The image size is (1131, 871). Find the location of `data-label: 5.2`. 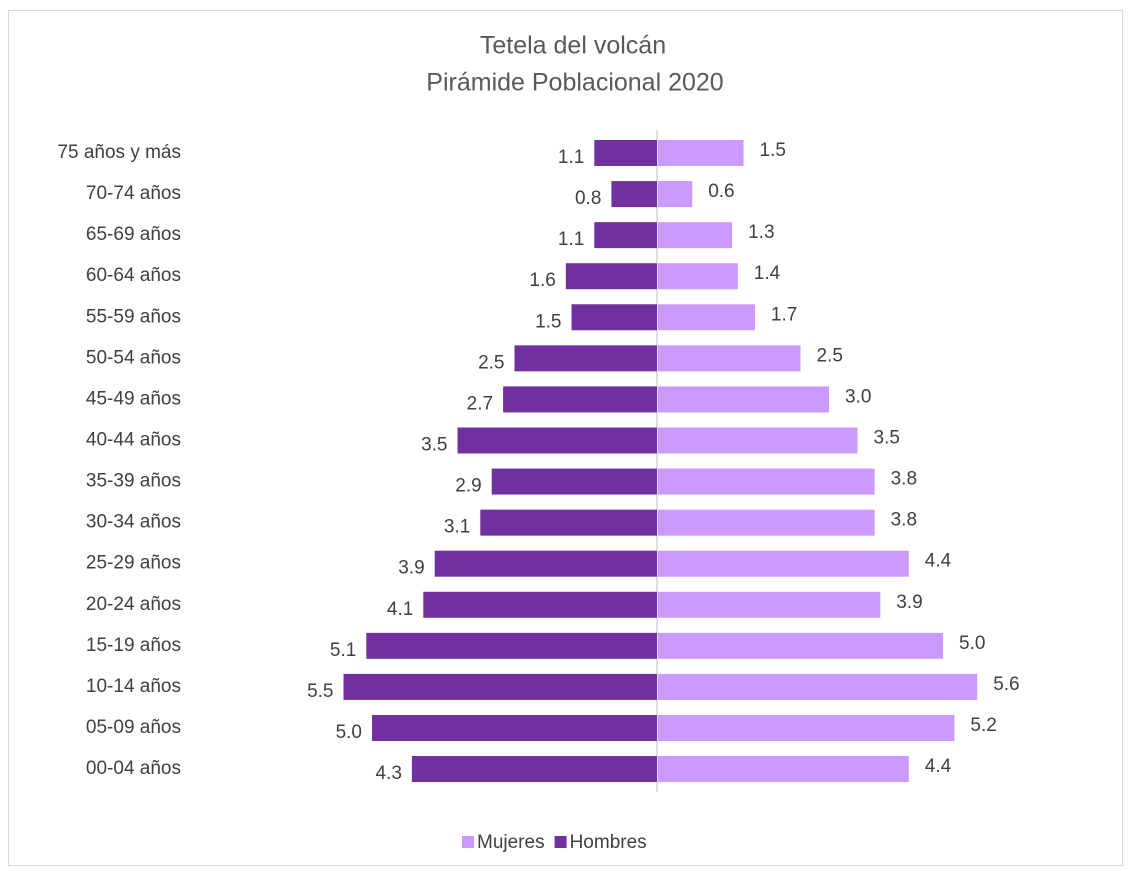

data-label: 5.2 is located at coordinates (983, 725).